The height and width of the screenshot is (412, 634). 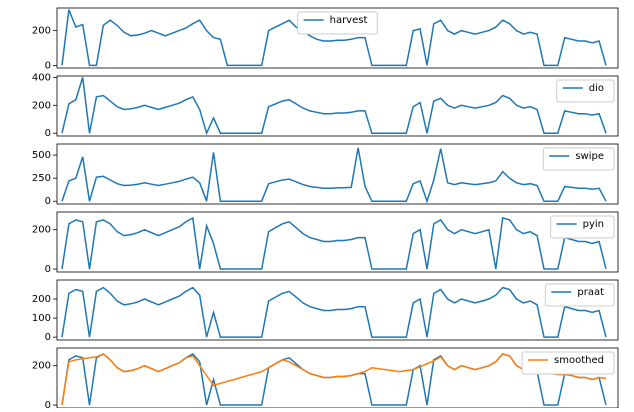 What do you see at coordinates (41, 155) in the screenshot?
I see `y-tick-label: 500` at bounding box center [41, 155].